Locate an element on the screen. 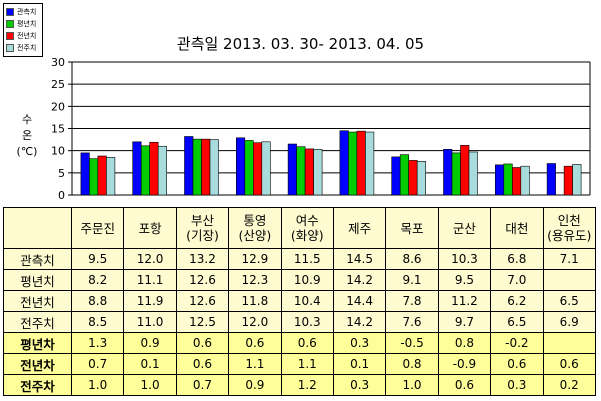  column-header: 부산 (기장) is located at coordinates (202, 228).